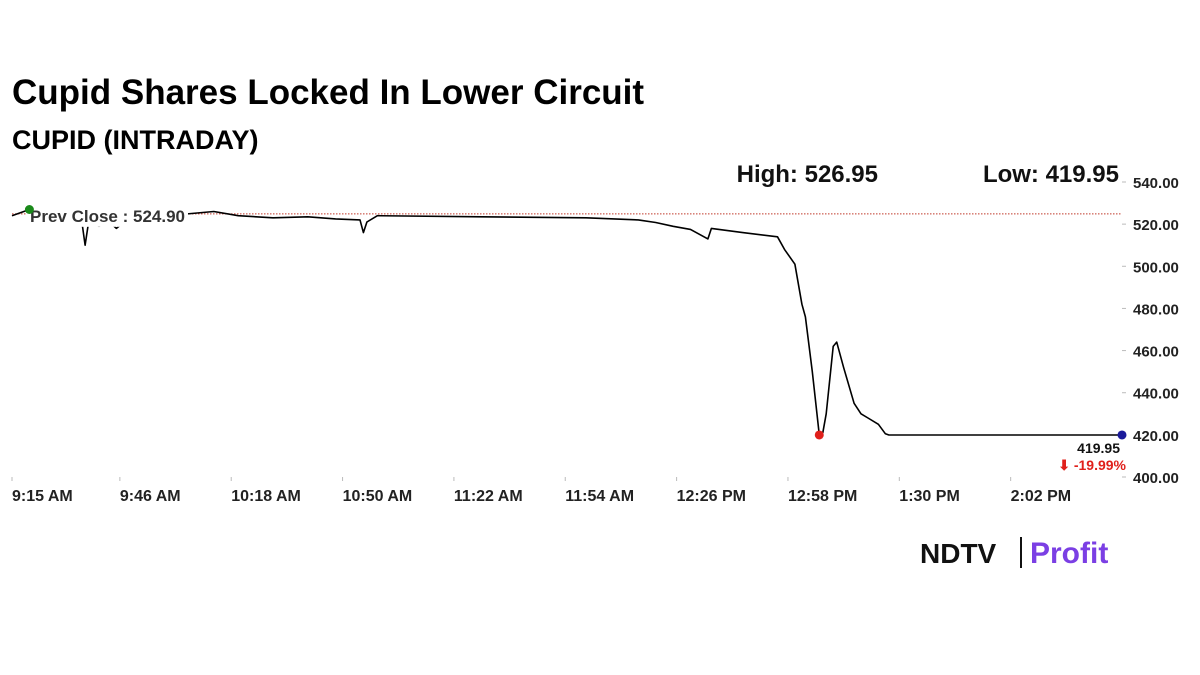  Describe the element at coordinates (1156, 436) in the screenshot. I see `y-tick-label: 420.00` at that location.